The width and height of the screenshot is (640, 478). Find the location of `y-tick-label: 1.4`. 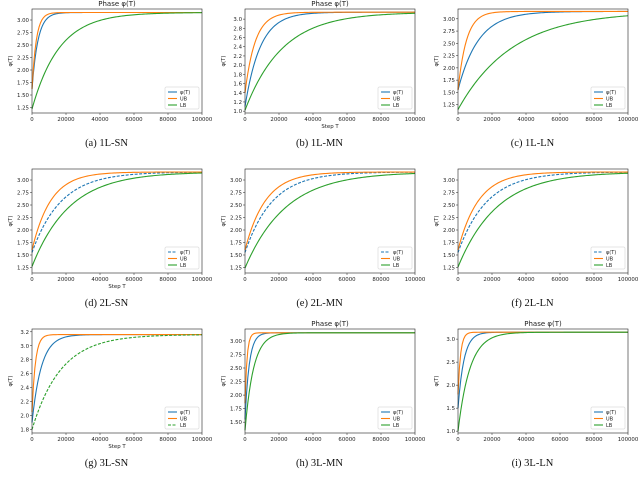

y-tick-label: 1.4 is located at coordinates (237, 94).